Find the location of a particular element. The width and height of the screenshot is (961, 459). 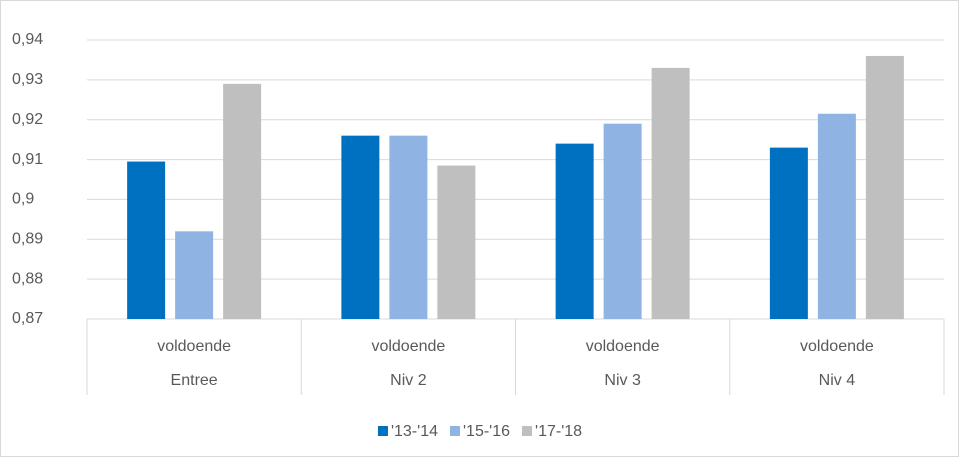

legend-label: '17-'18 is located at coordinates (558, 431).